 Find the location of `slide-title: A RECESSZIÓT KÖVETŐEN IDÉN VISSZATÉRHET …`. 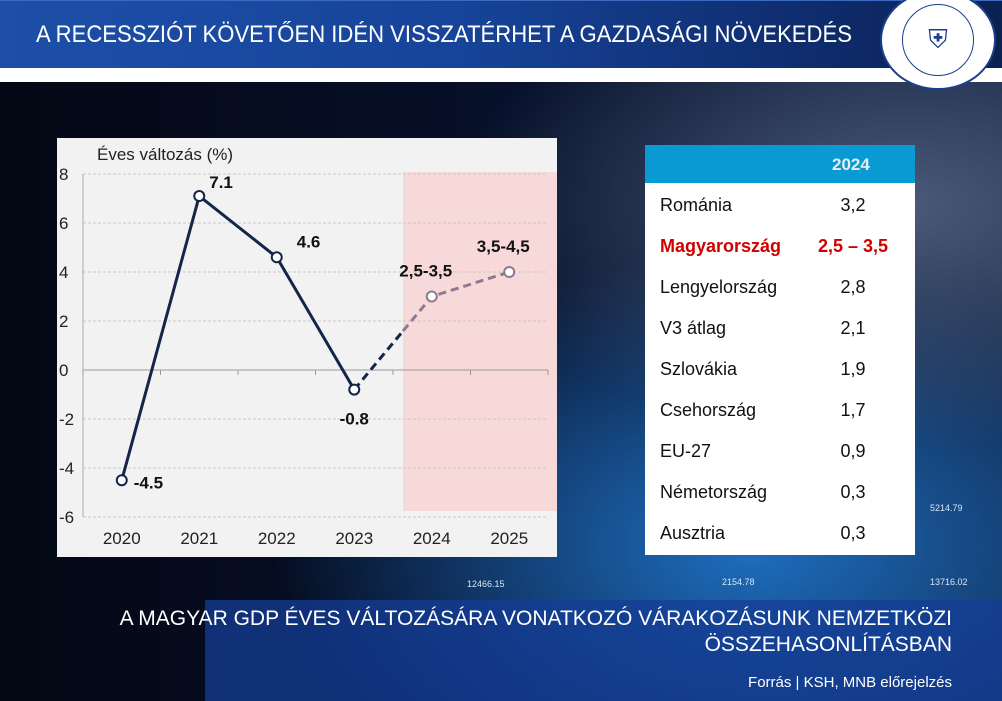

slide-title: A RECESSZIÓT KÖVETŐEN IDÉN VISSZATÉRHET … is located at coordinates (444, 34).